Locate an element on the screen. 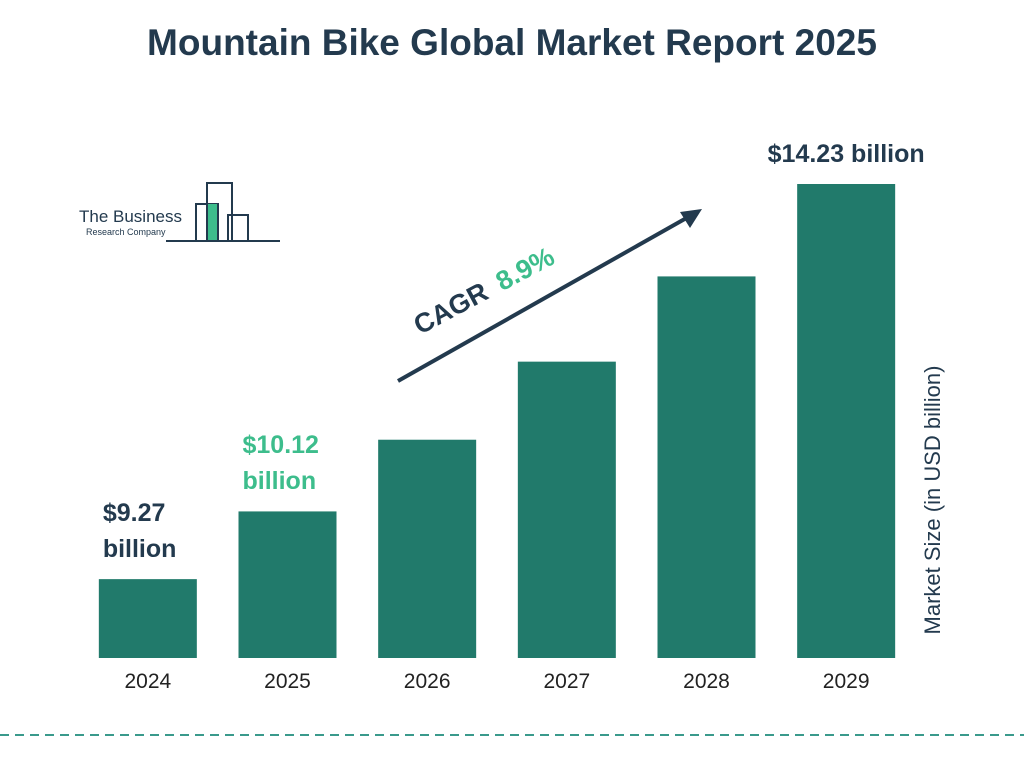 Image resolution: width=1024 pixels, height=768 pixels. x-tick-label: 2028 is located at coordinates (706, 681).